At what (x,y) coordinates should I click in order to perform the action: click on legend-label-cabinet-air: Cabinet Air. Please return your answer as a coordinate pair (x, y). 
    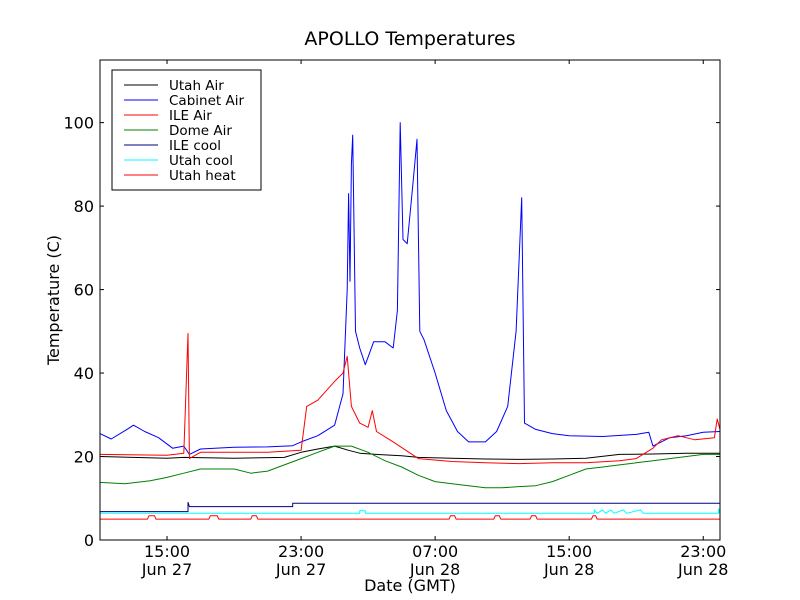
    Looking at the image, I should click on (206, 101).